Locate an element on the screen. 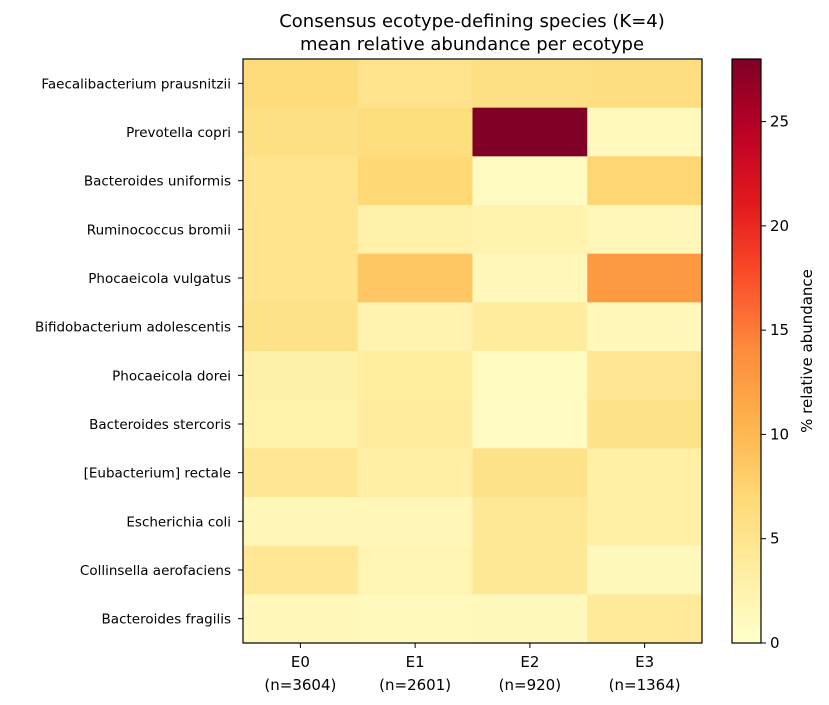  column-label: E1 is located at coordinates (415, 662).